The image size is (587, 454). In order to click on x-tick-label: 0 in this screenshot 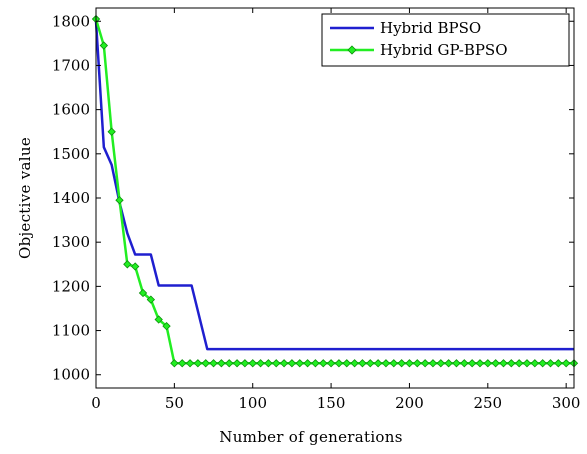, I will do `click(96, 403)`.